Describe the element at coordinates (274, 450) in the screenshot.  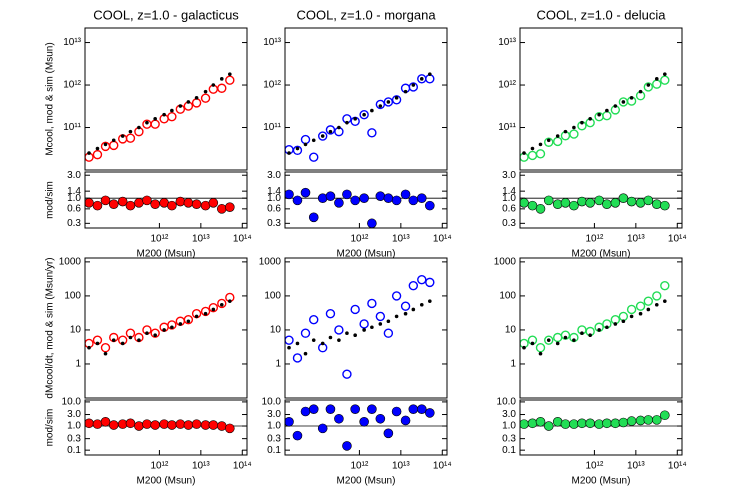
I see `y-tick-label: 0.1` at that location.